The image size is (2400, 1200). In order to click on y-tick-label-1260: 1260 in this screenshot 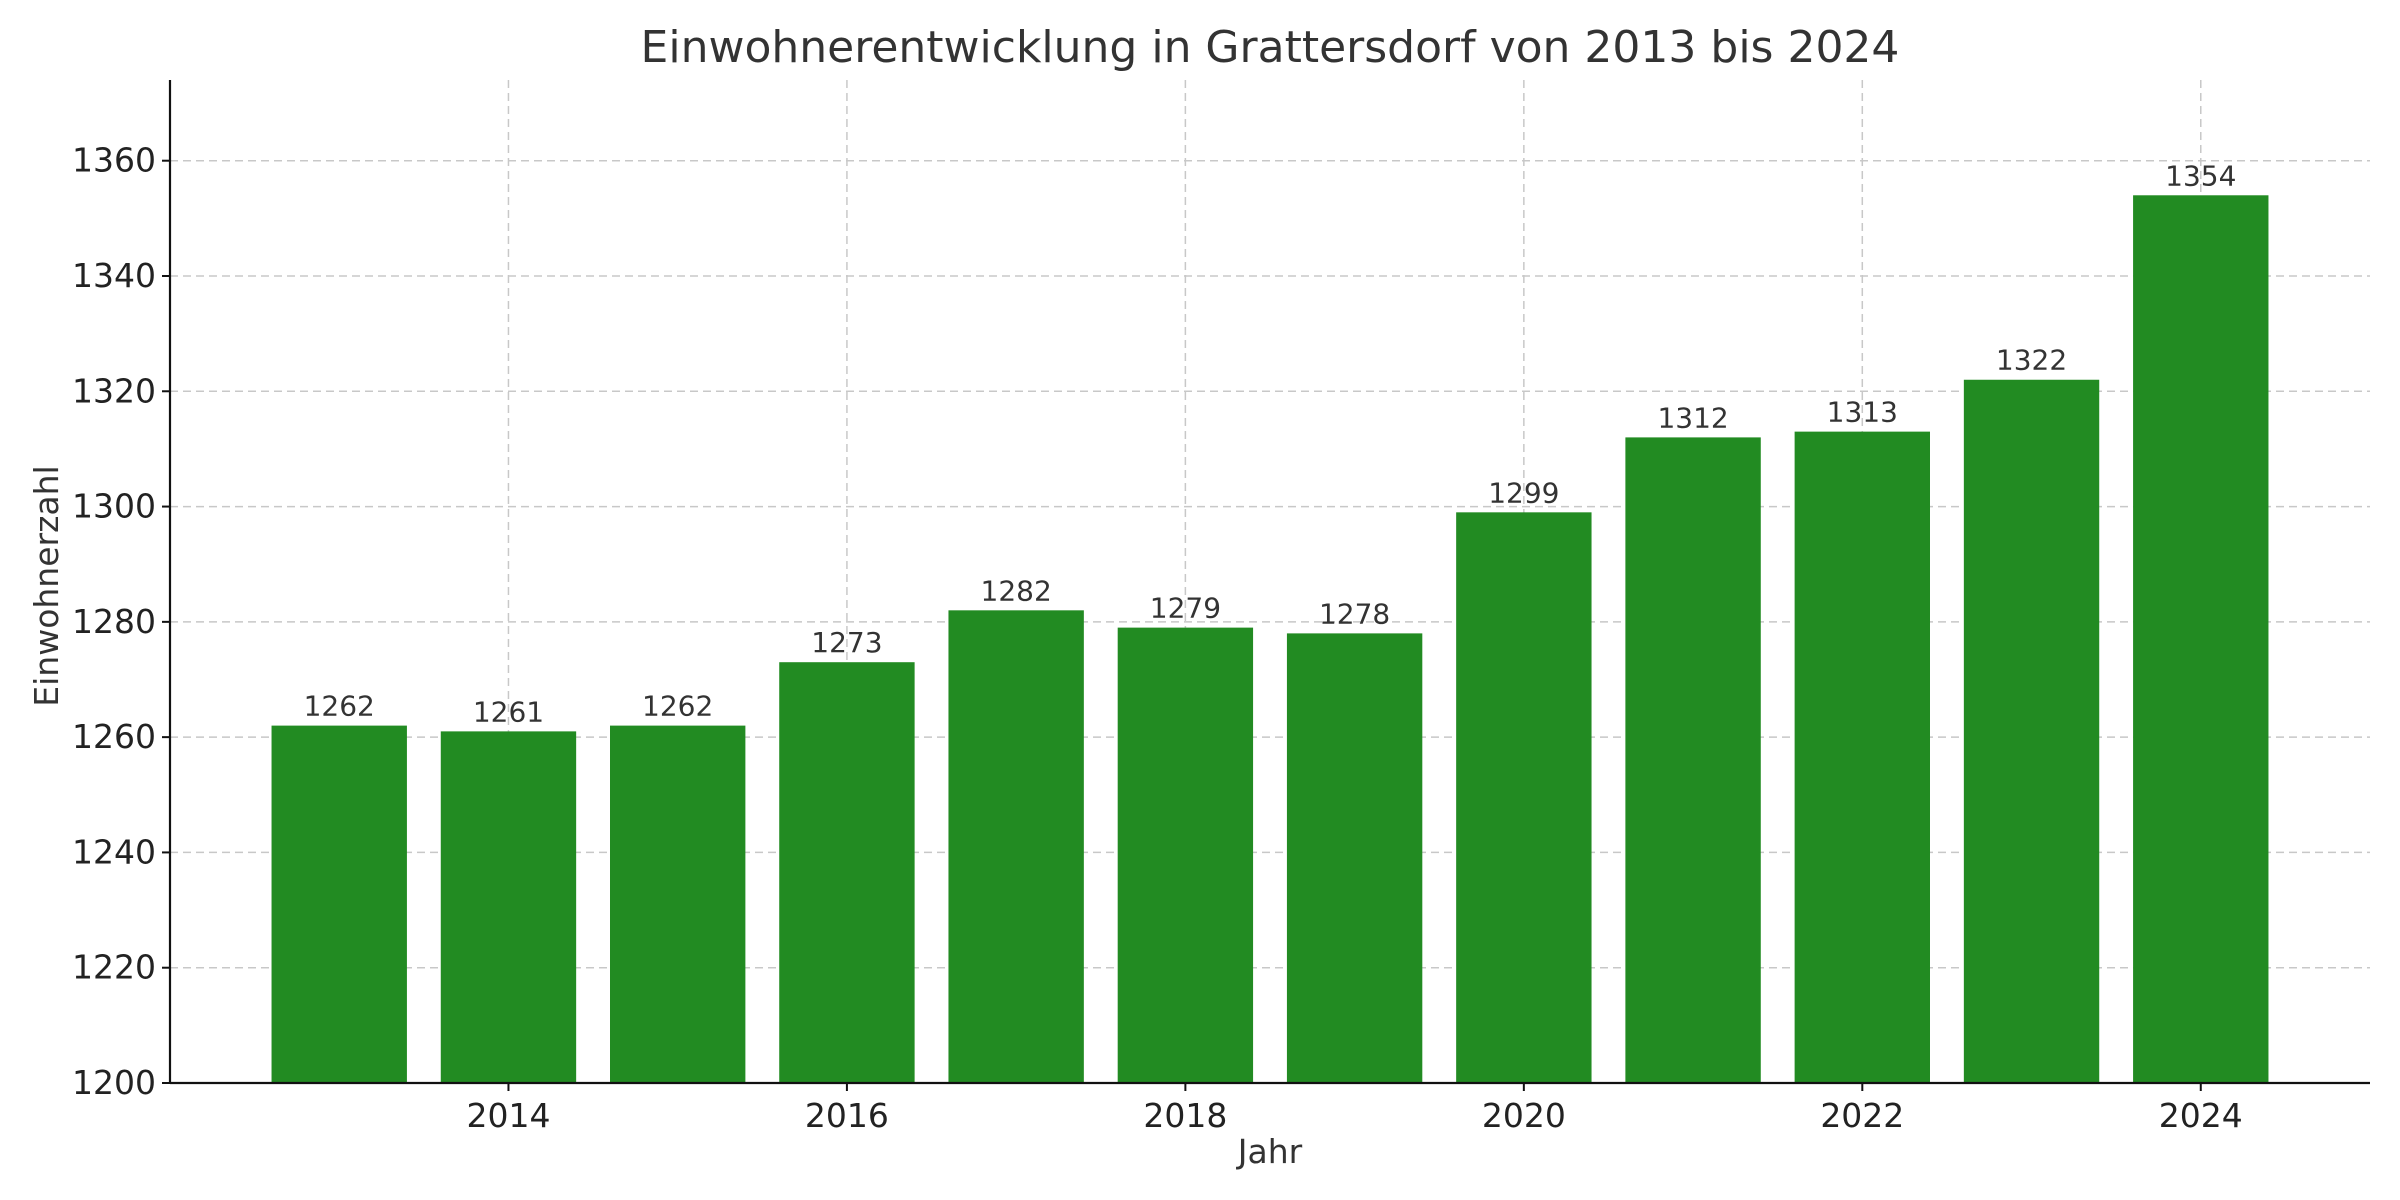, I will do `click(114, 736)`.